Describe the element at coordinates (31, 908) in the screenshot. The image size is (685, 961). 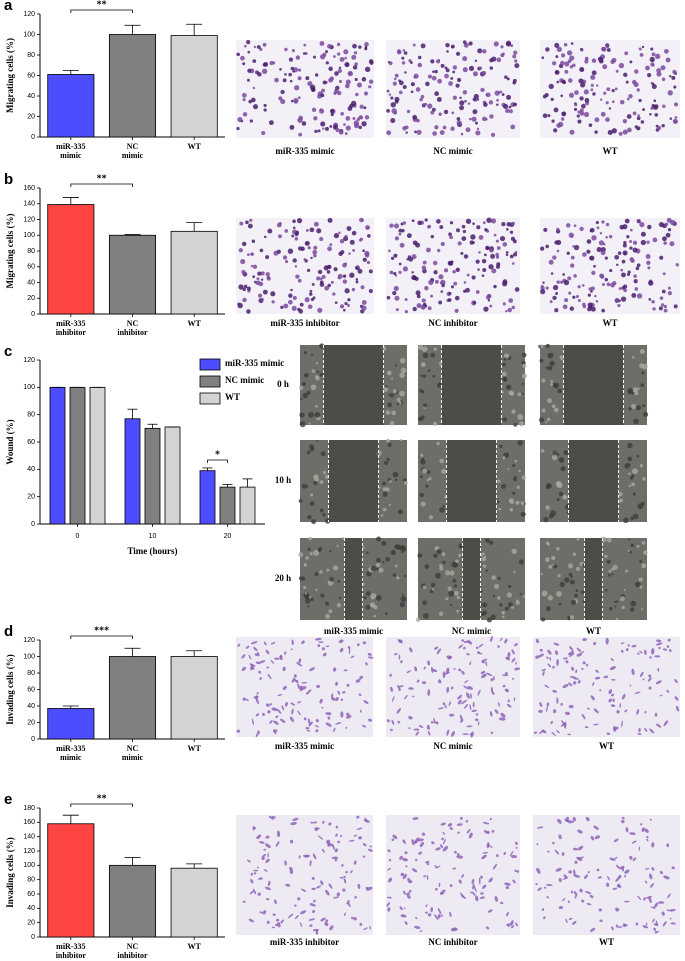
I see `y-tick-label: 40` at that location.